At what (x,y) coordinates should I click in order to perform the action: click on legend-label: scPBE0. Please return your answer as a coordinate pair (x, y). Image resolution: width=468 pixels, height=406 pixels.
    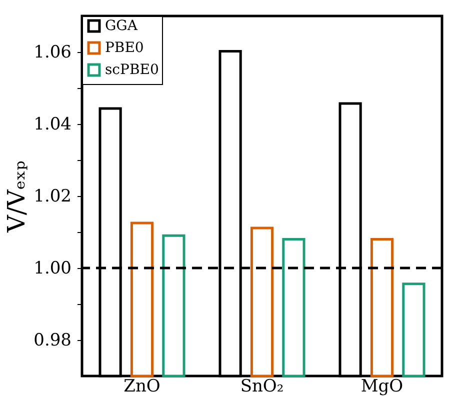
    Looking at the image, I should click on (132, 70).